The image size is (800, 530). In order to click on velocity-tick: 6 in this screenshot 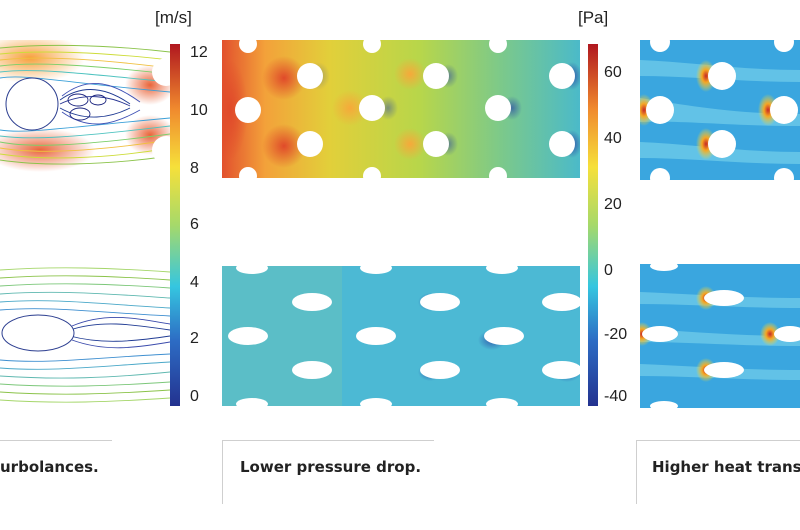, I will do `click(194, 224)`.